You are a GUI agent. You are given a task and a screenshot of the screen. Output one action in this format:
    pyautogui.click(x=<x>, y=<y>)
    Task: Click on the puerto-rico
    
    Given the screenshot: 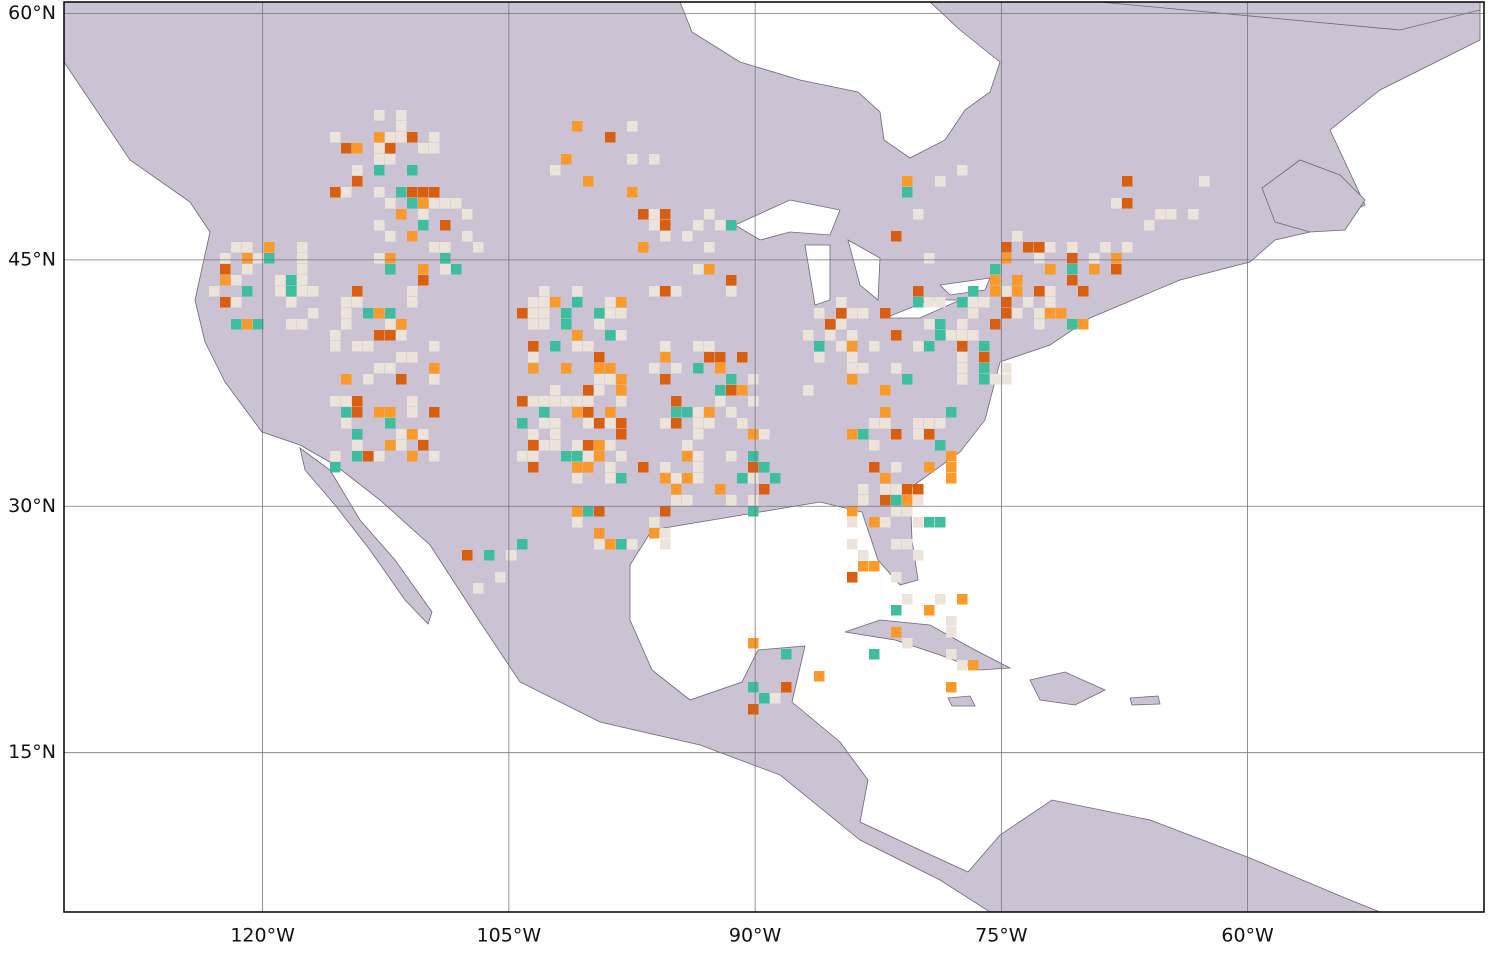 What is the action you would take?
    pyautogui.click(x=1145, y=700)
    